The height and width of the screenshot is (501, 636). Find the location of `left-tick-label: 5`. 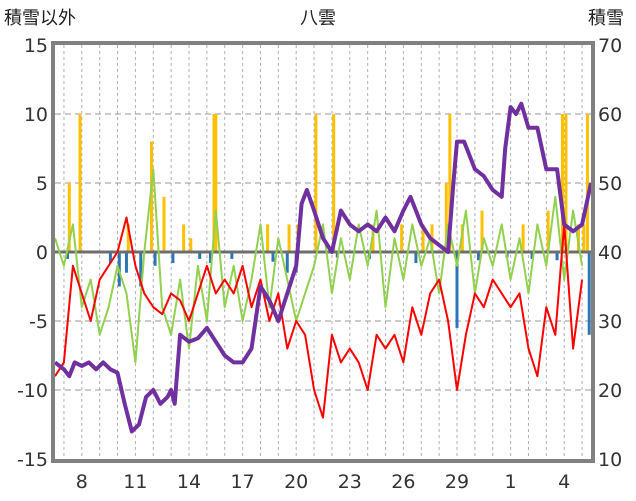

left-tick-label: 5 is located at coordinates (42, 184).